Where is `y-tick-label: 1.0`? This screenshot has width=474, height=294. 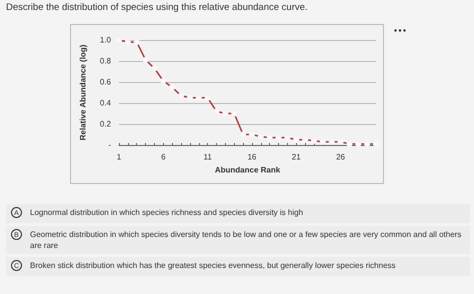 y-tick-label: 1.0 is located at coordinates (106, 40).